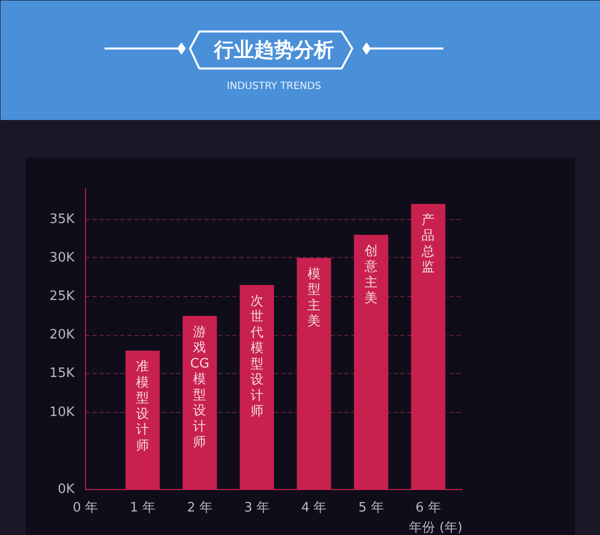 The width and height of the screenshot is (600, 535). What do you see at coordinates (371, 508) in the screenshot?
I see `x-tick-label: 5 年` at bounding box center [371, 508].